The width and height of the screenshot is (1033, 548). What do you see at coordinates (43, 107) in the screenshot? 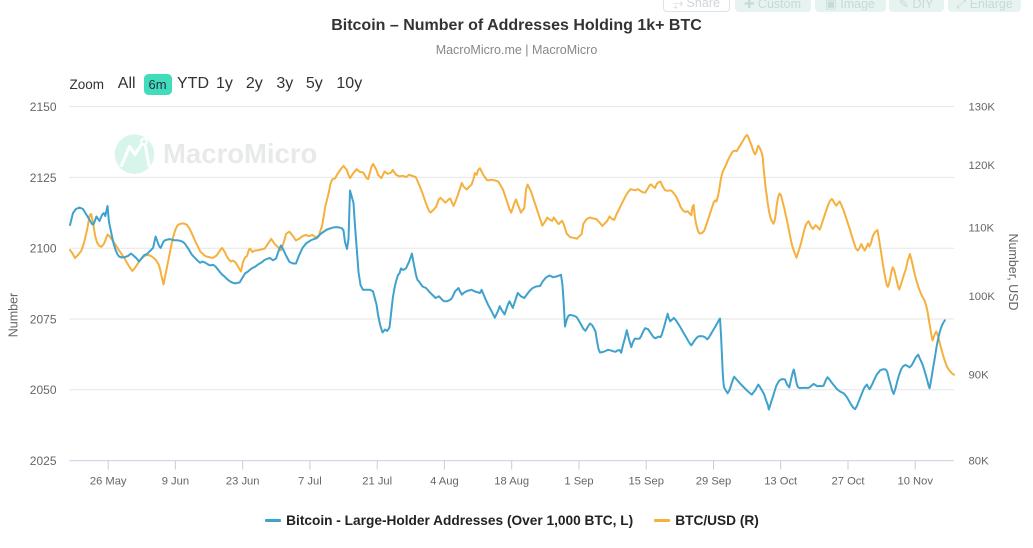
I see `svg-text: 2150` at bounding box center [43, 107].